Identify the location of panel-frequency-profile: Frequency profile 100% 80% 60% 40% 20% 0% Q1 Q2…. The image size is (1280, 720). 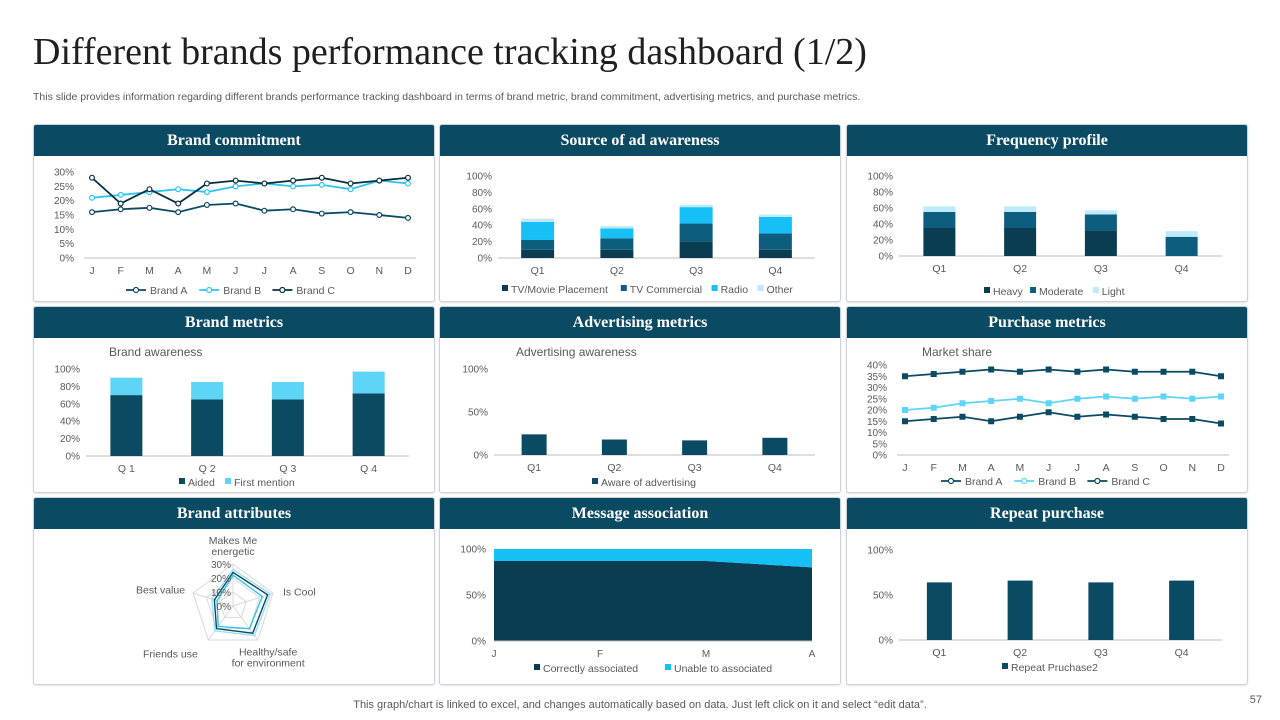
(1047, 213).